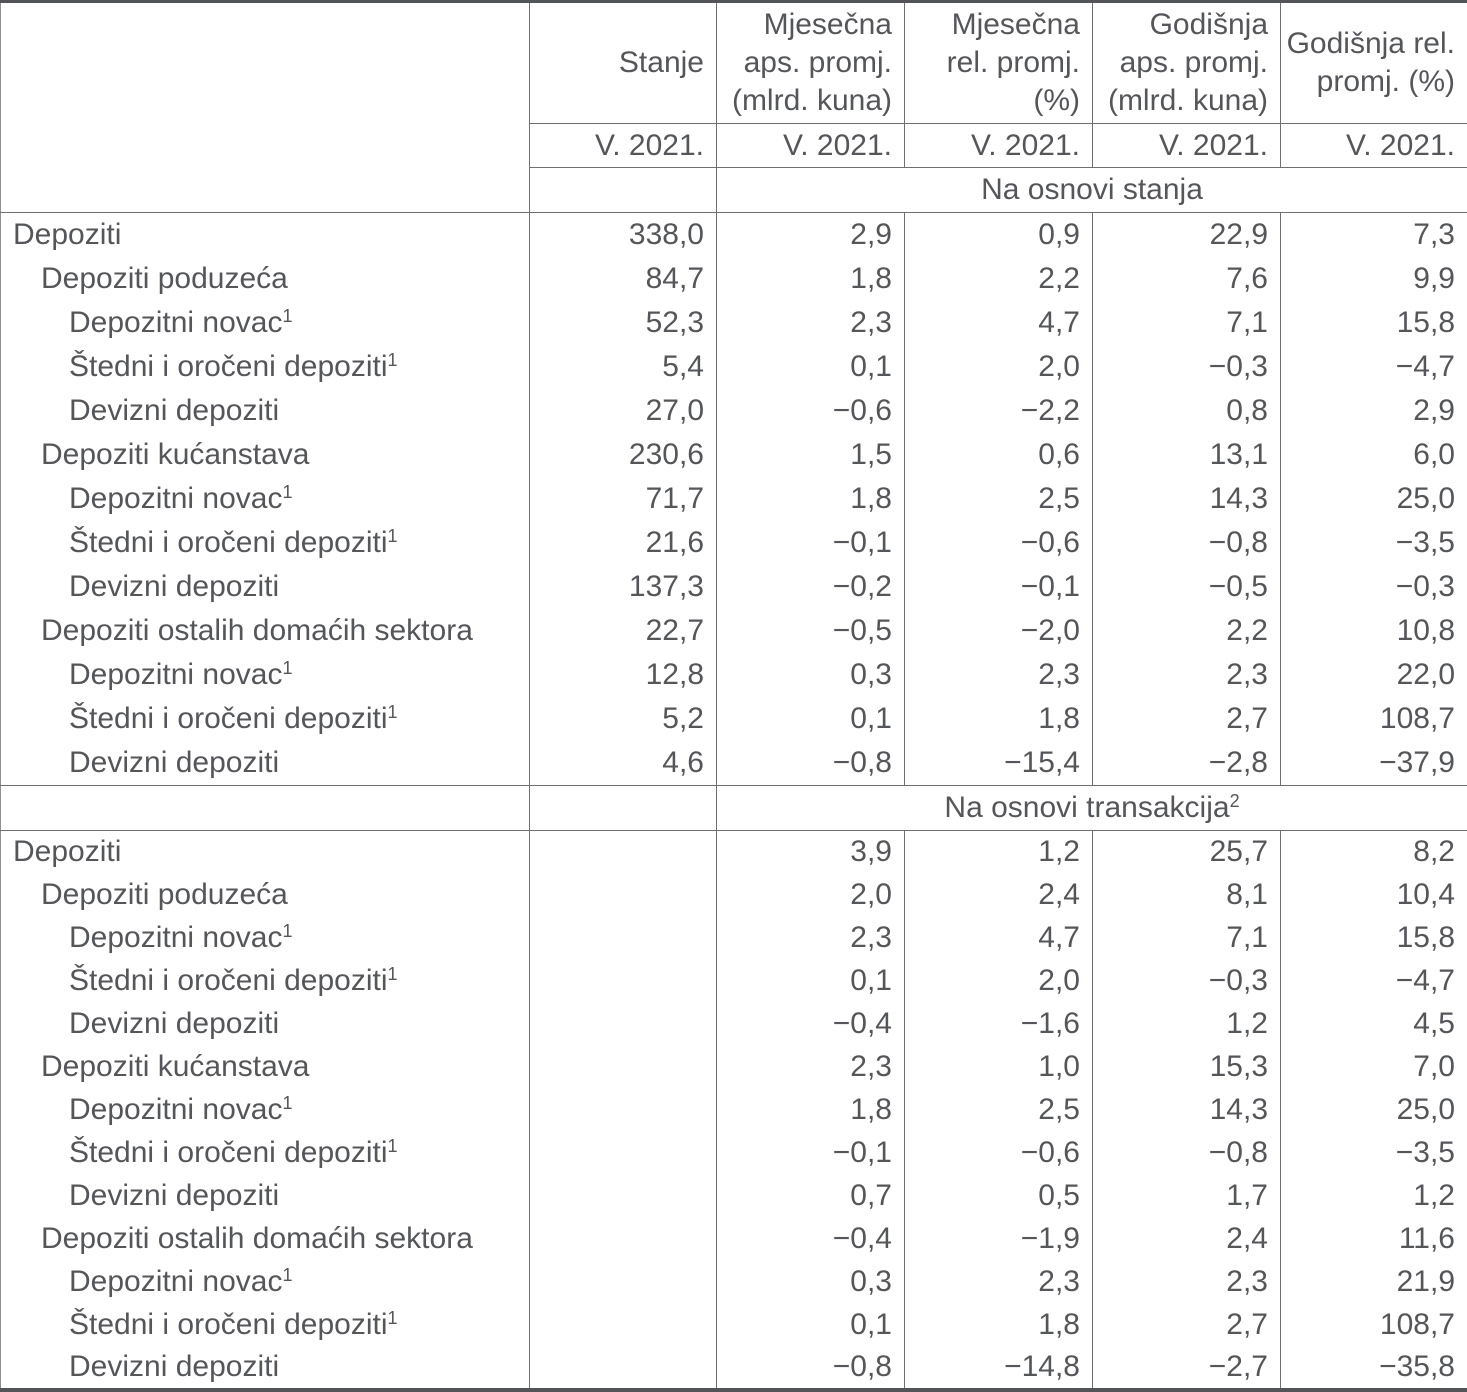 Image resolution: width=1467 pixels, height=1392 pixels. I want to click on value-cell: −4,7, so click(1373, 366).